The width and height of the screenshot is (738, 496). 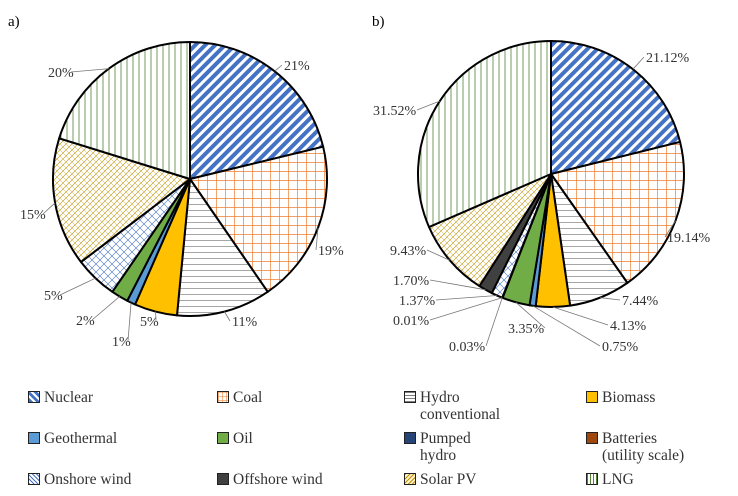 What do you see at coordinates (592, 479) in the screenshot?
I see `legend-swatch-lng` at bounding box center [592, 479].